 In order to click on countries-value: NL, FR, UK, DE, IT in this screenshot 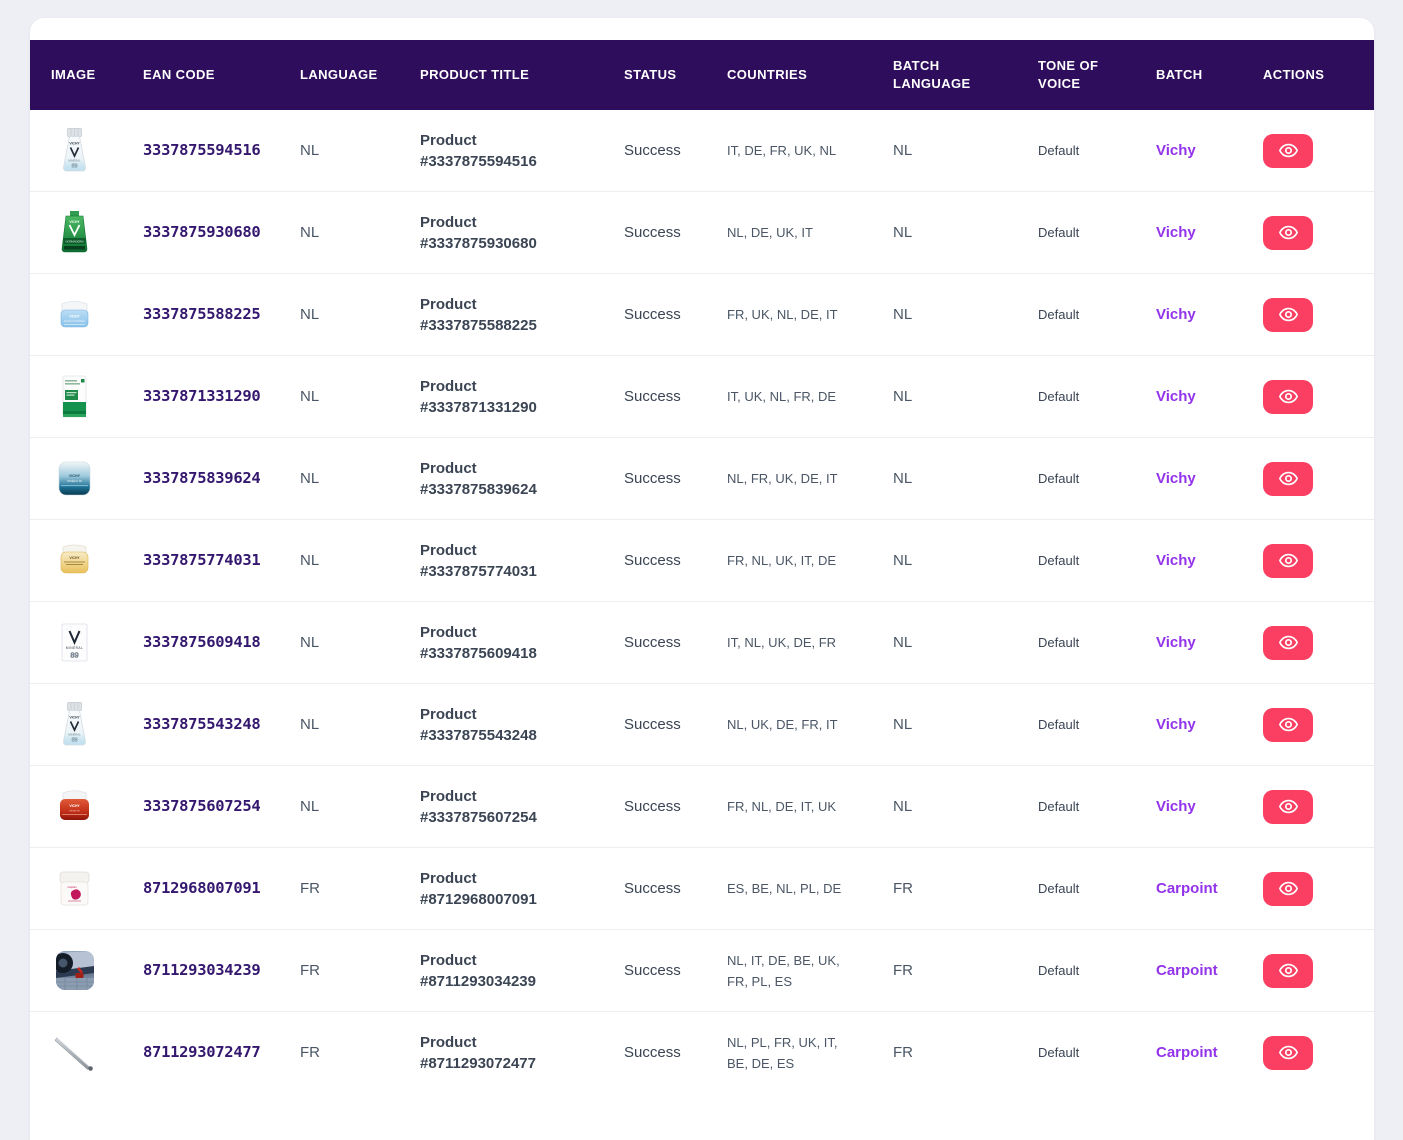, I will do `click(782, 478)`.